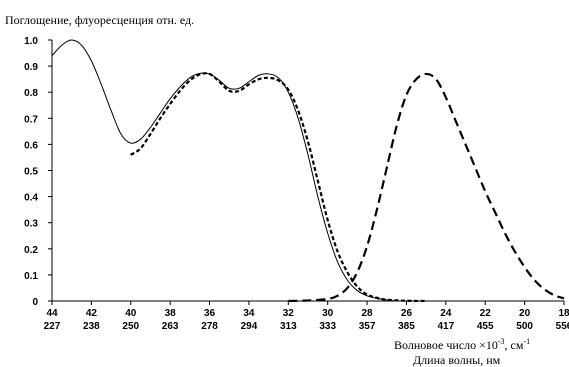 This screenshot has height=367, width=569. What do you see at coordinates (485, 326) in the screenshot?
I see `x-tick-label-wavelength: 455` at bounding box center [485, 326].